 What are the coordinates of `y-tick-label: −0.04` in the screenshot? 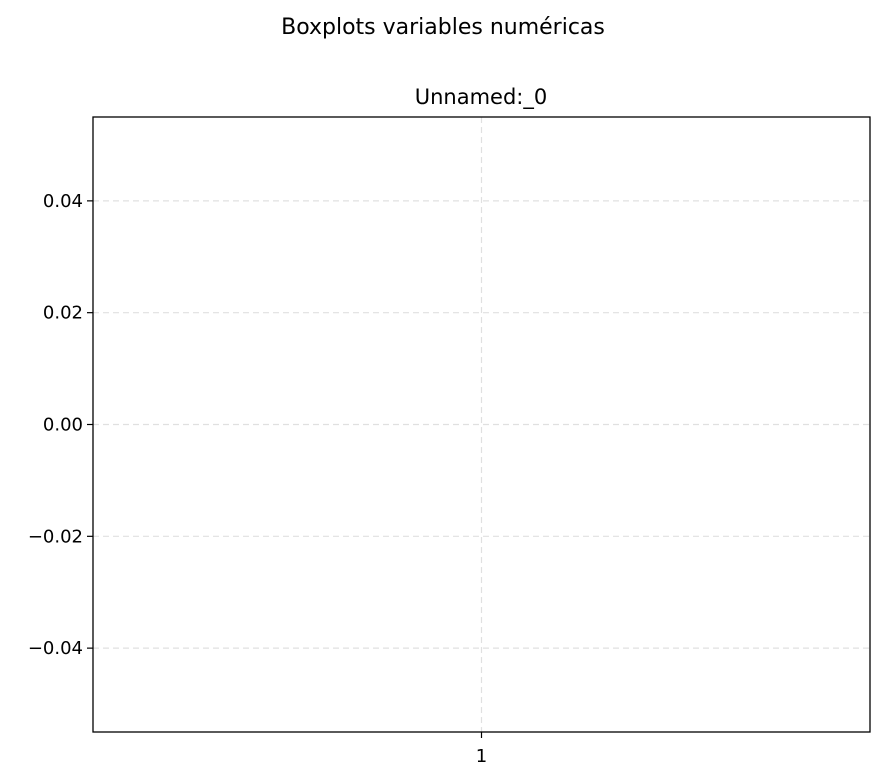 It's located at (55, 648).